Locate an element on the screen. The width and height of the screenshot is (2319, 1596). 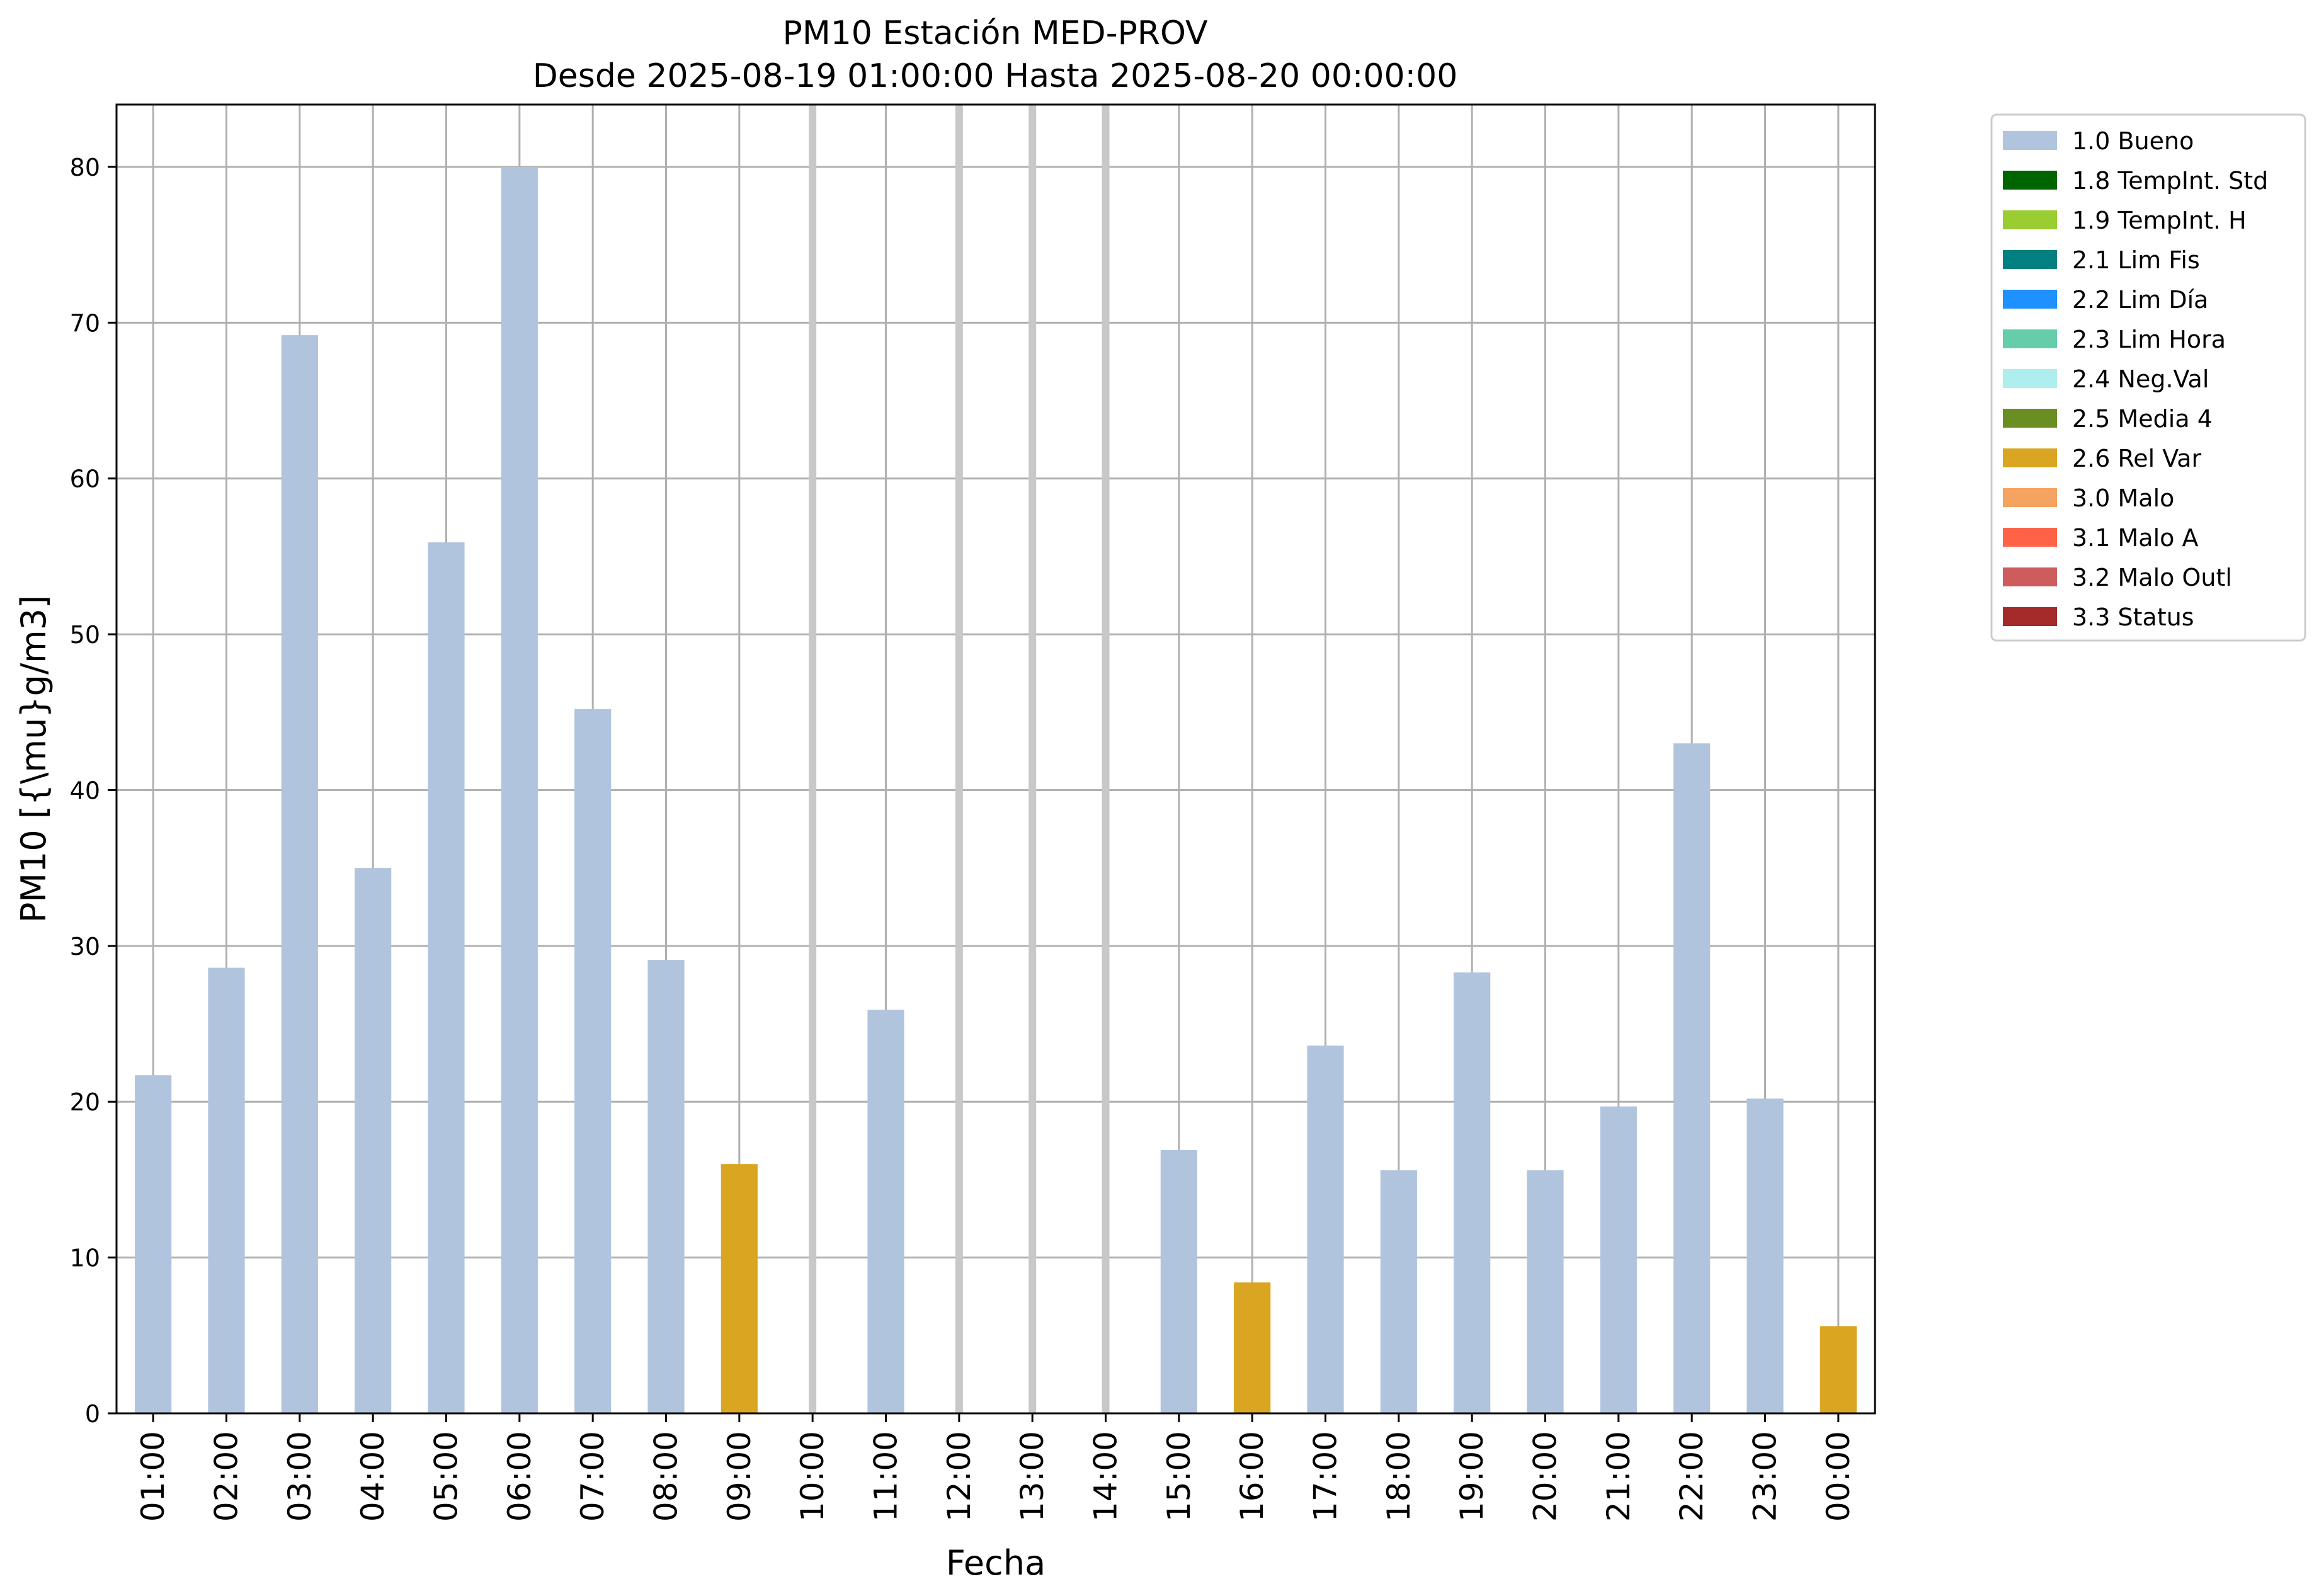
y-tick-label: 50 is located at coordinates (85, 635).